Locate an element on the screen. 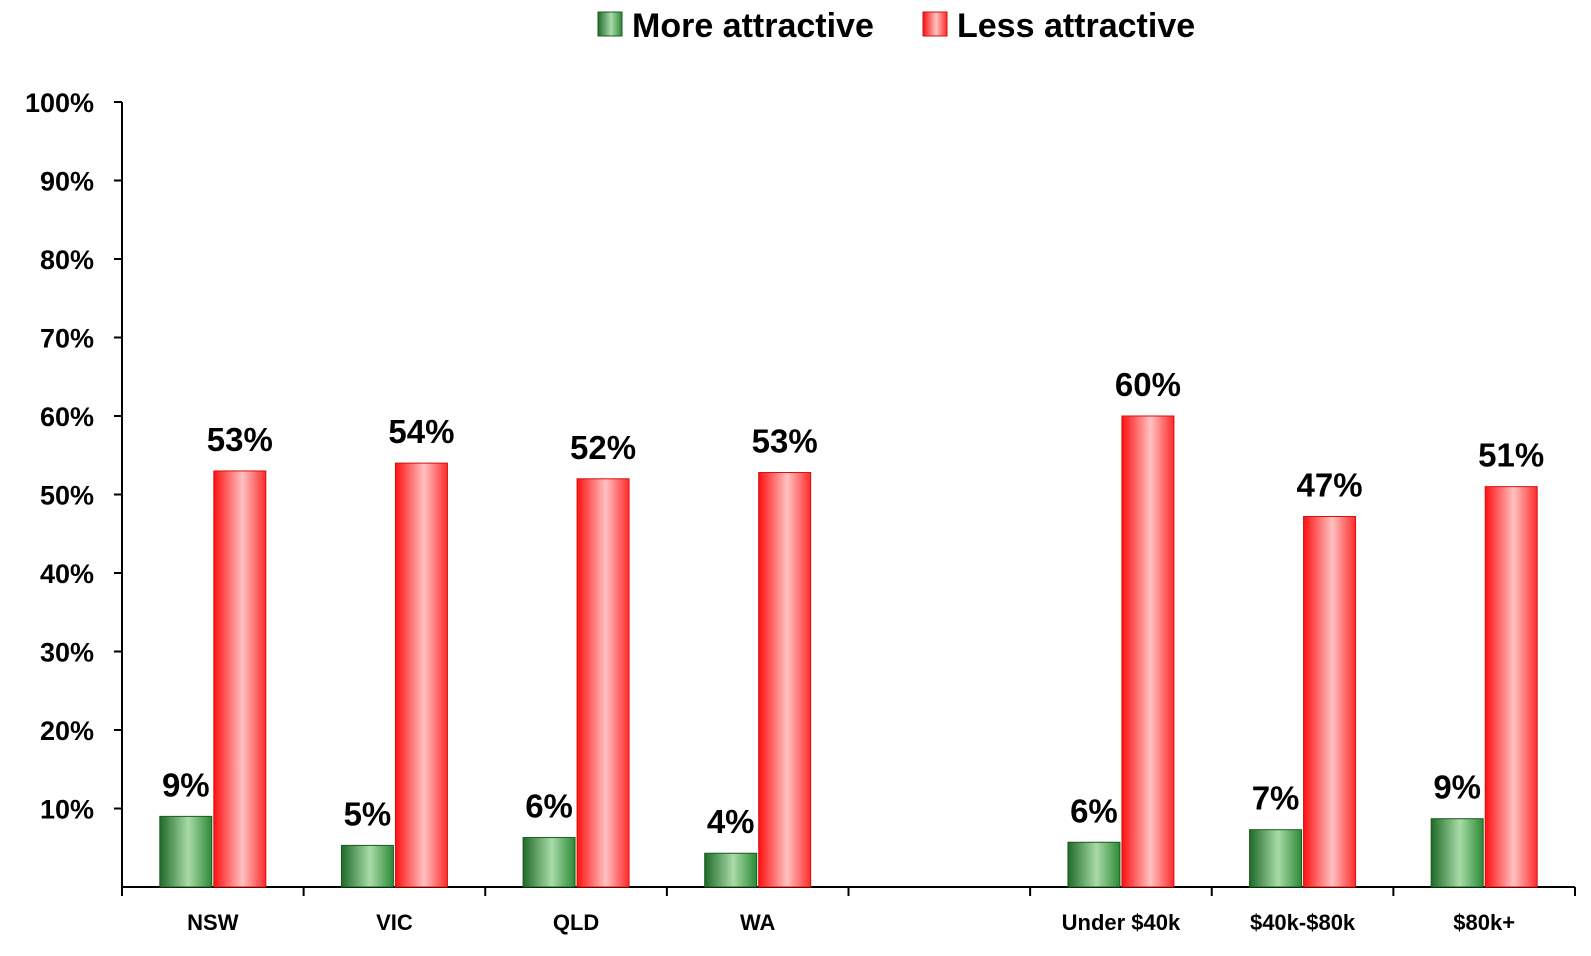 The image size is (1591, 956). category-label: QLD is located at coordinates (576, 922).